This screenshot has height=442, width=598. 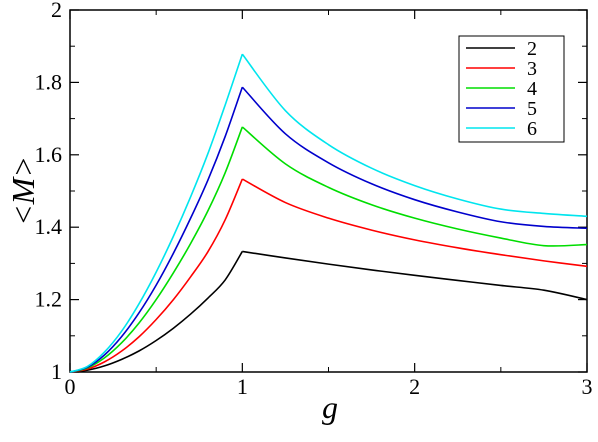 What do you see at coordinates (532, 109) in the screenshot?
I see `legend-label-5: 5` at bounding box center [532, 109].